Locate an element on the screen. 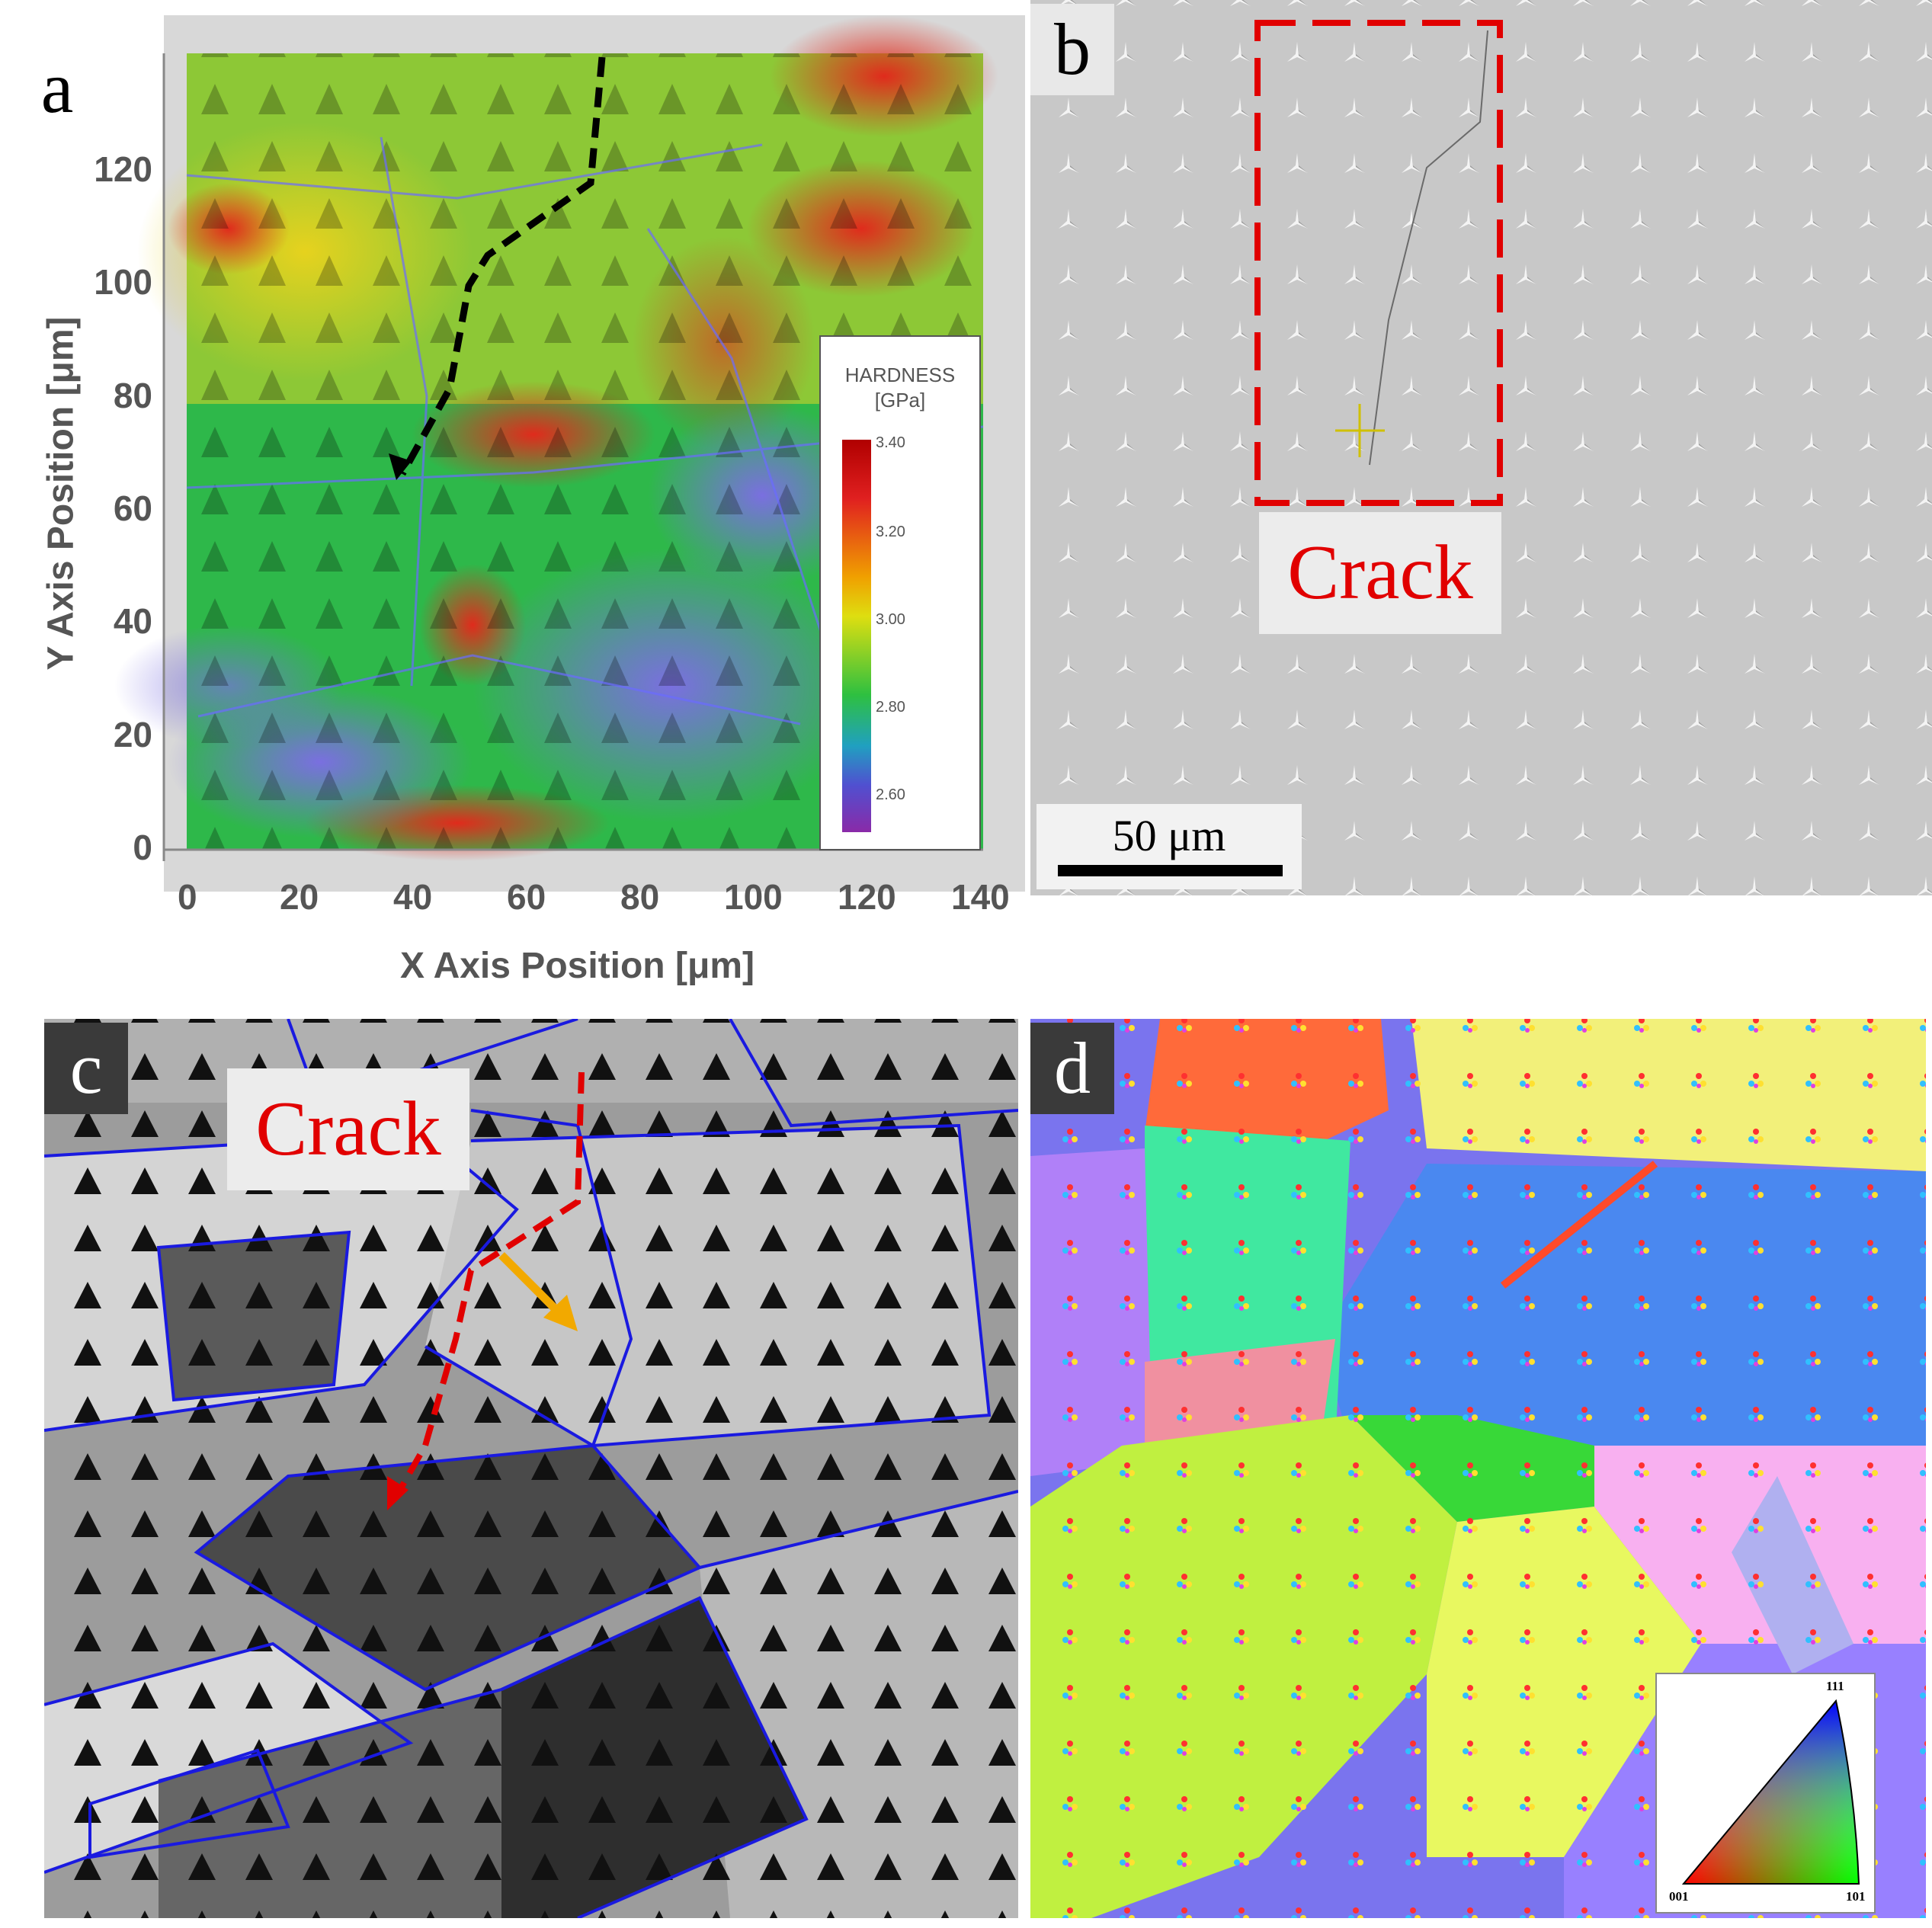 This screenshot has height=1928, width=1932. crack-region-box is located at coordinates (1378, 263).